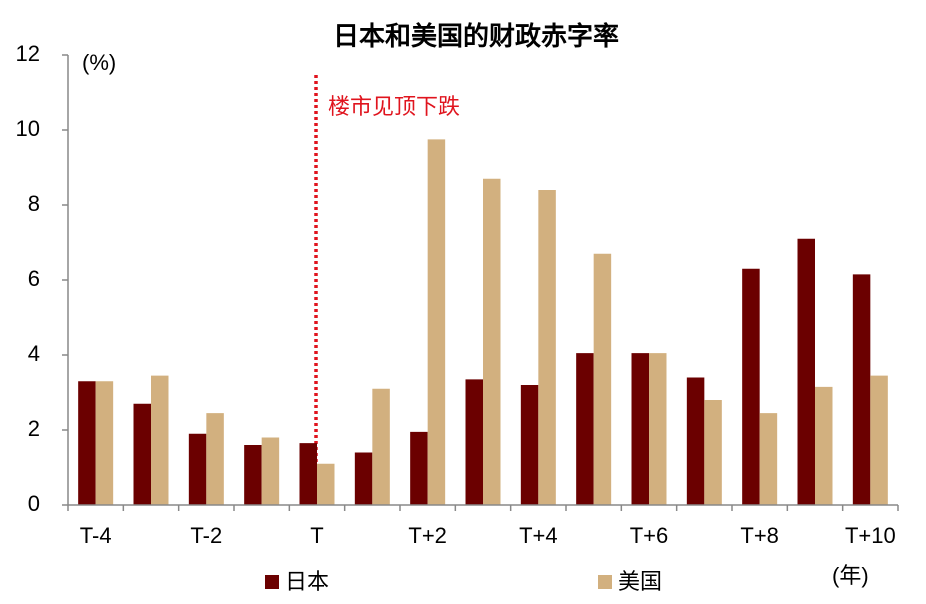  What do you see at coordinates (96, 535) in the screenshot?
I see `x-tick-label: T-4` at bounding box center [96, 535].